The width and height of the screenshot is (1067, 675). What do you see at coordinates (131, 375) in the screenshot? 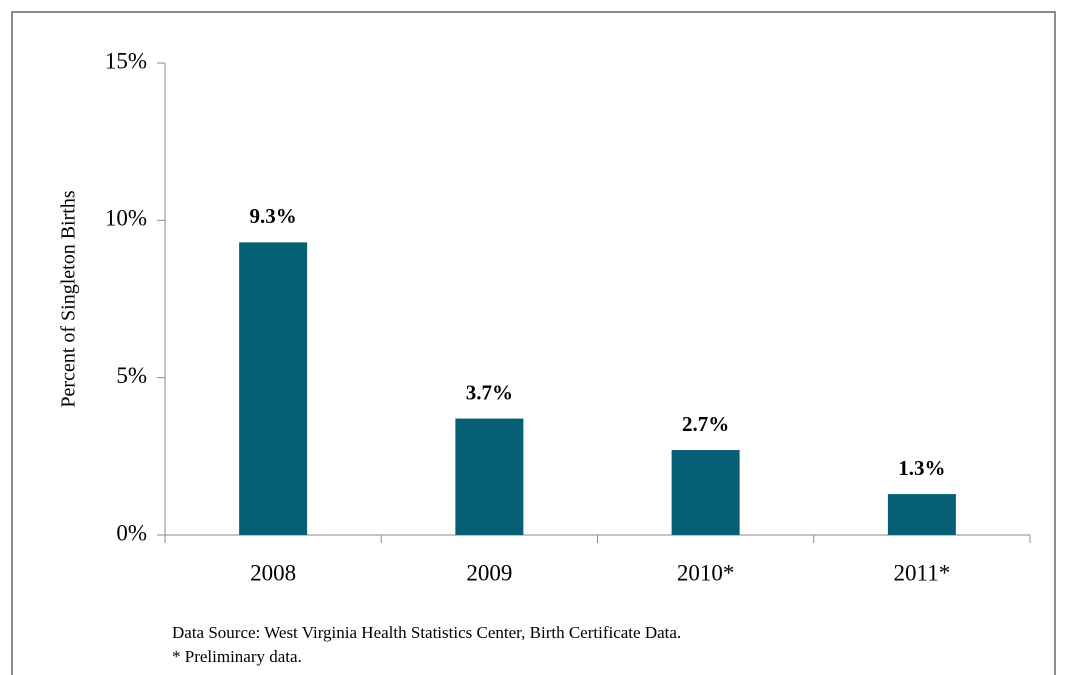
I see `y-tick-label: 5%` at bounding box center [131, 375].